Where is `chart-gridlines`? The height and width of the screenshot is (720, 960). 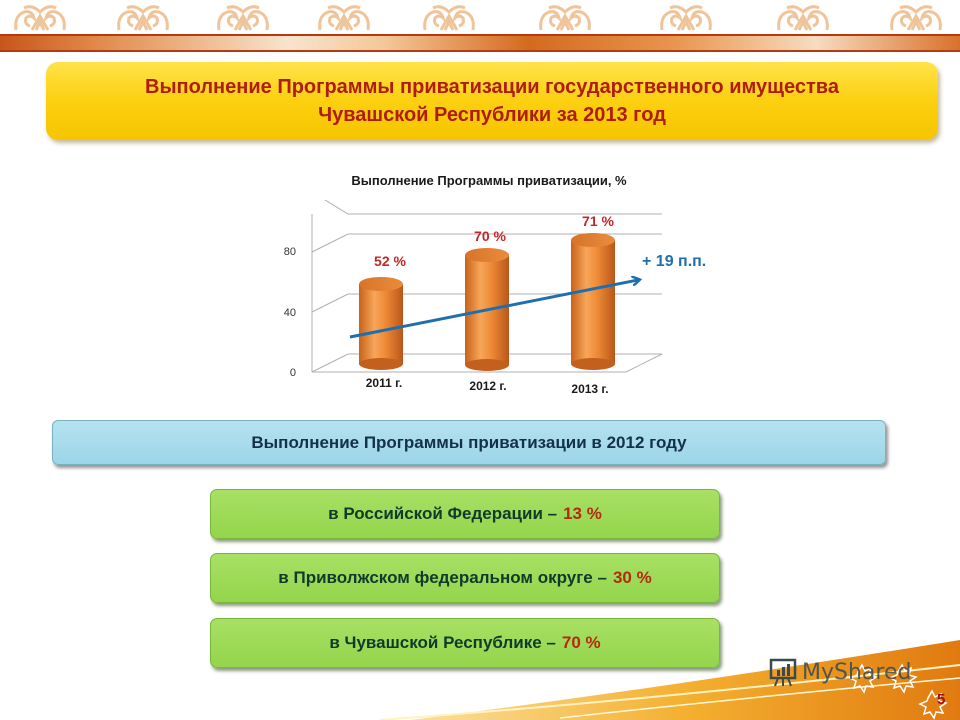
chart-gridlines is located at coordinates (487, 286).